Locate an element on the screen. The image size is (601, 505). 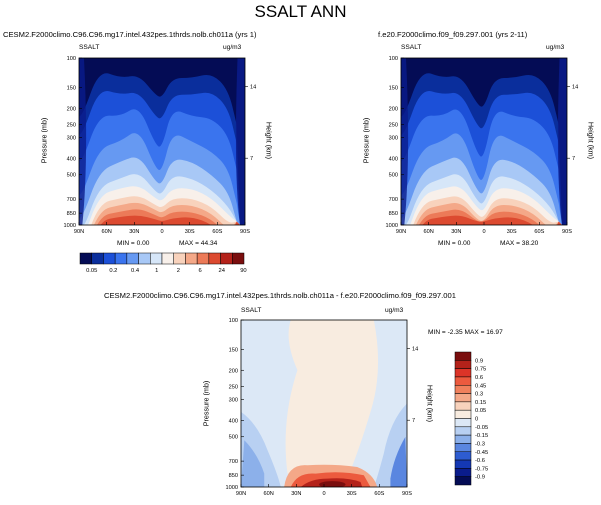
colorbar-top-label: 24 is located at coordinates (222, 271).